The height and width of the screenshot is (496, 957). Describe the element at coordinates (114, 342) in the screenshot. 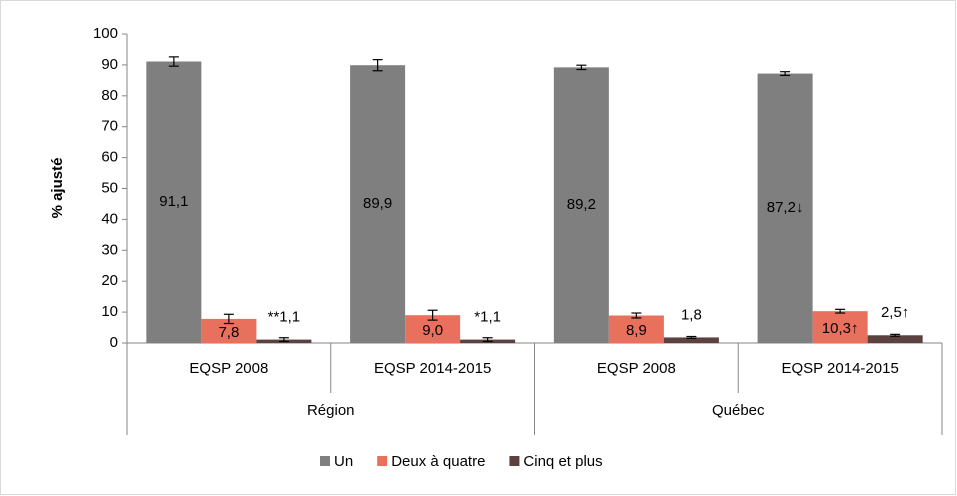

I see `y-tick-label: 0` at that location.